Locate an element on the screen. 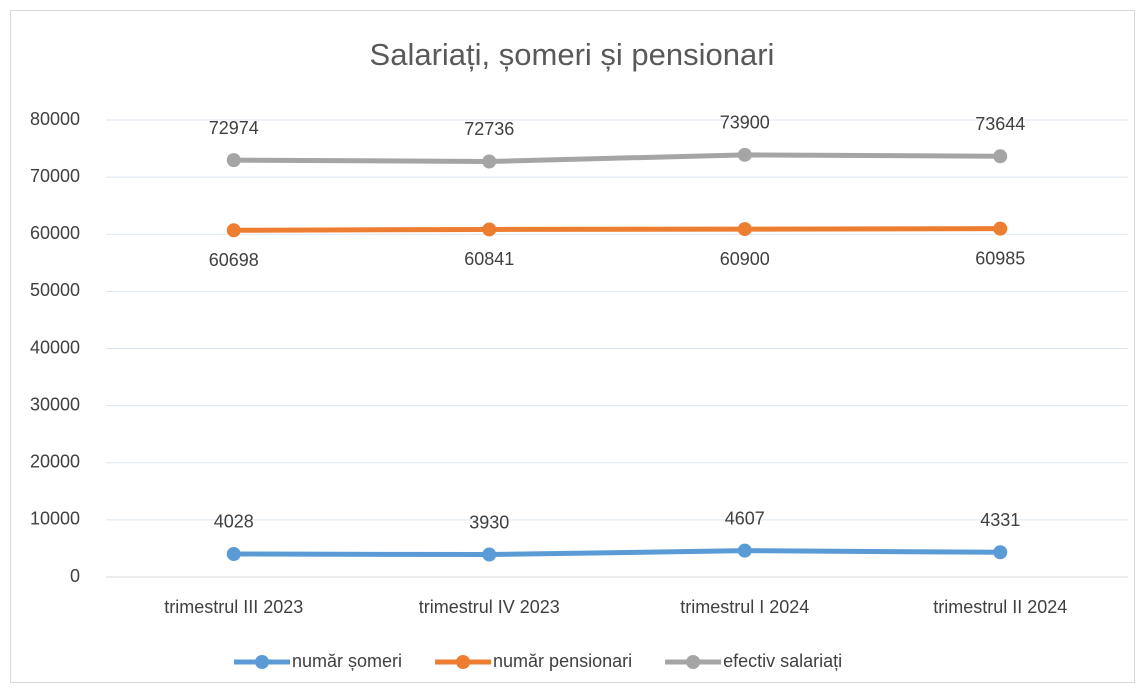 The height and width of the screenshot is (693, 1145). x-tick-label: trimestrul II 2024 is located at coordinates (1000, 607).